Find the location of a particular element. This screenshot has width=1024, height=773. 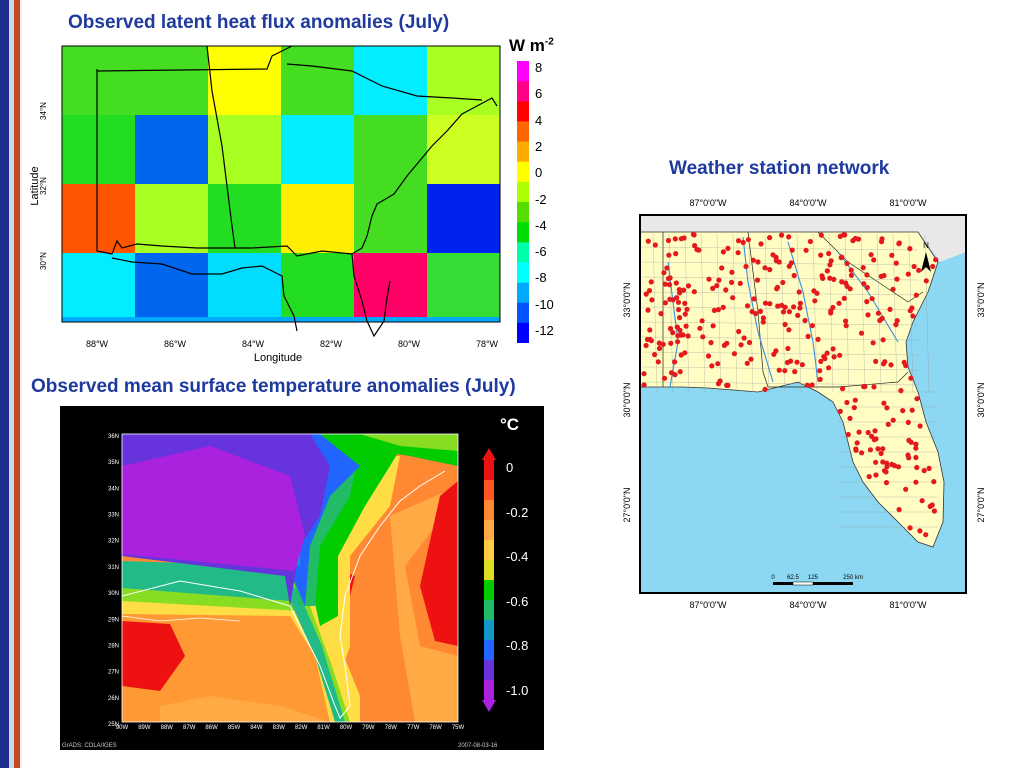

temp-colorbar-gradient is located at coordinates (489, 580).